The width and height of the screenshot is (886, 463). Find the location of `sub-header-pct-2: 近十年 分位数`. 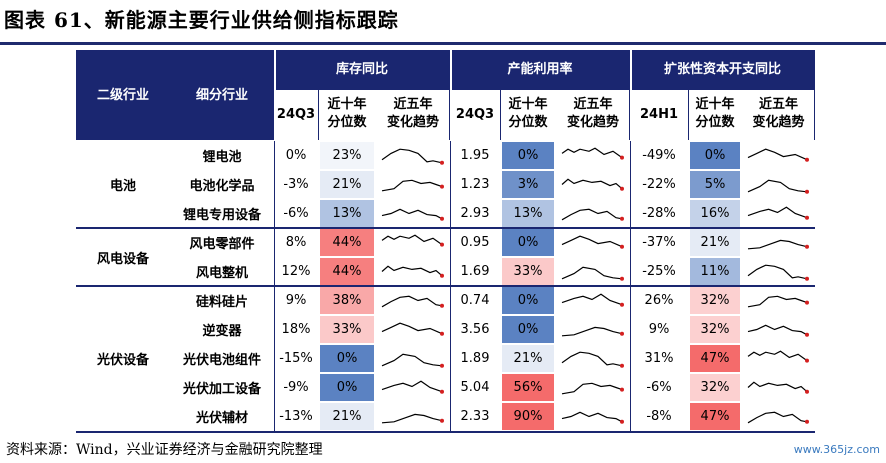

sub-header-pct-2: 近十年 分位数 is located at coordinates (528, 114).